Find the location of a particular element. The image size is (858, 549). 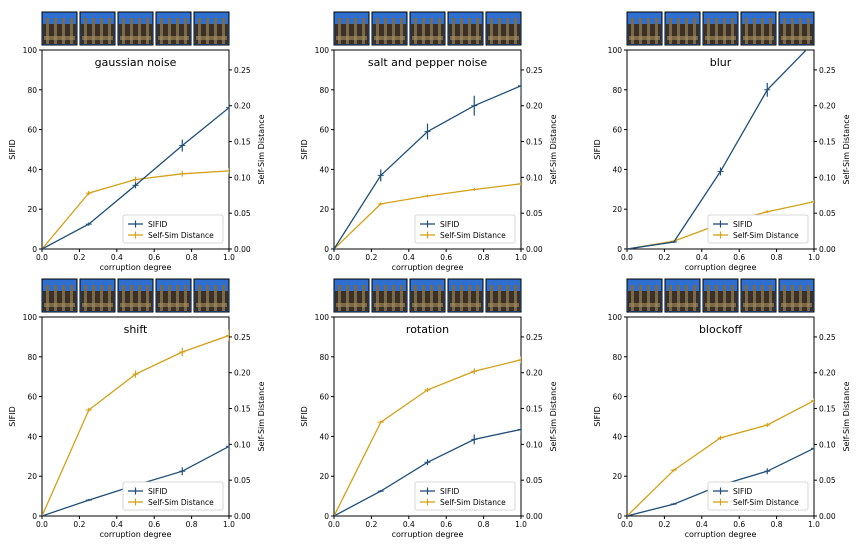

y2-tick-label: 0.05 is located at coordinates (534, 480).